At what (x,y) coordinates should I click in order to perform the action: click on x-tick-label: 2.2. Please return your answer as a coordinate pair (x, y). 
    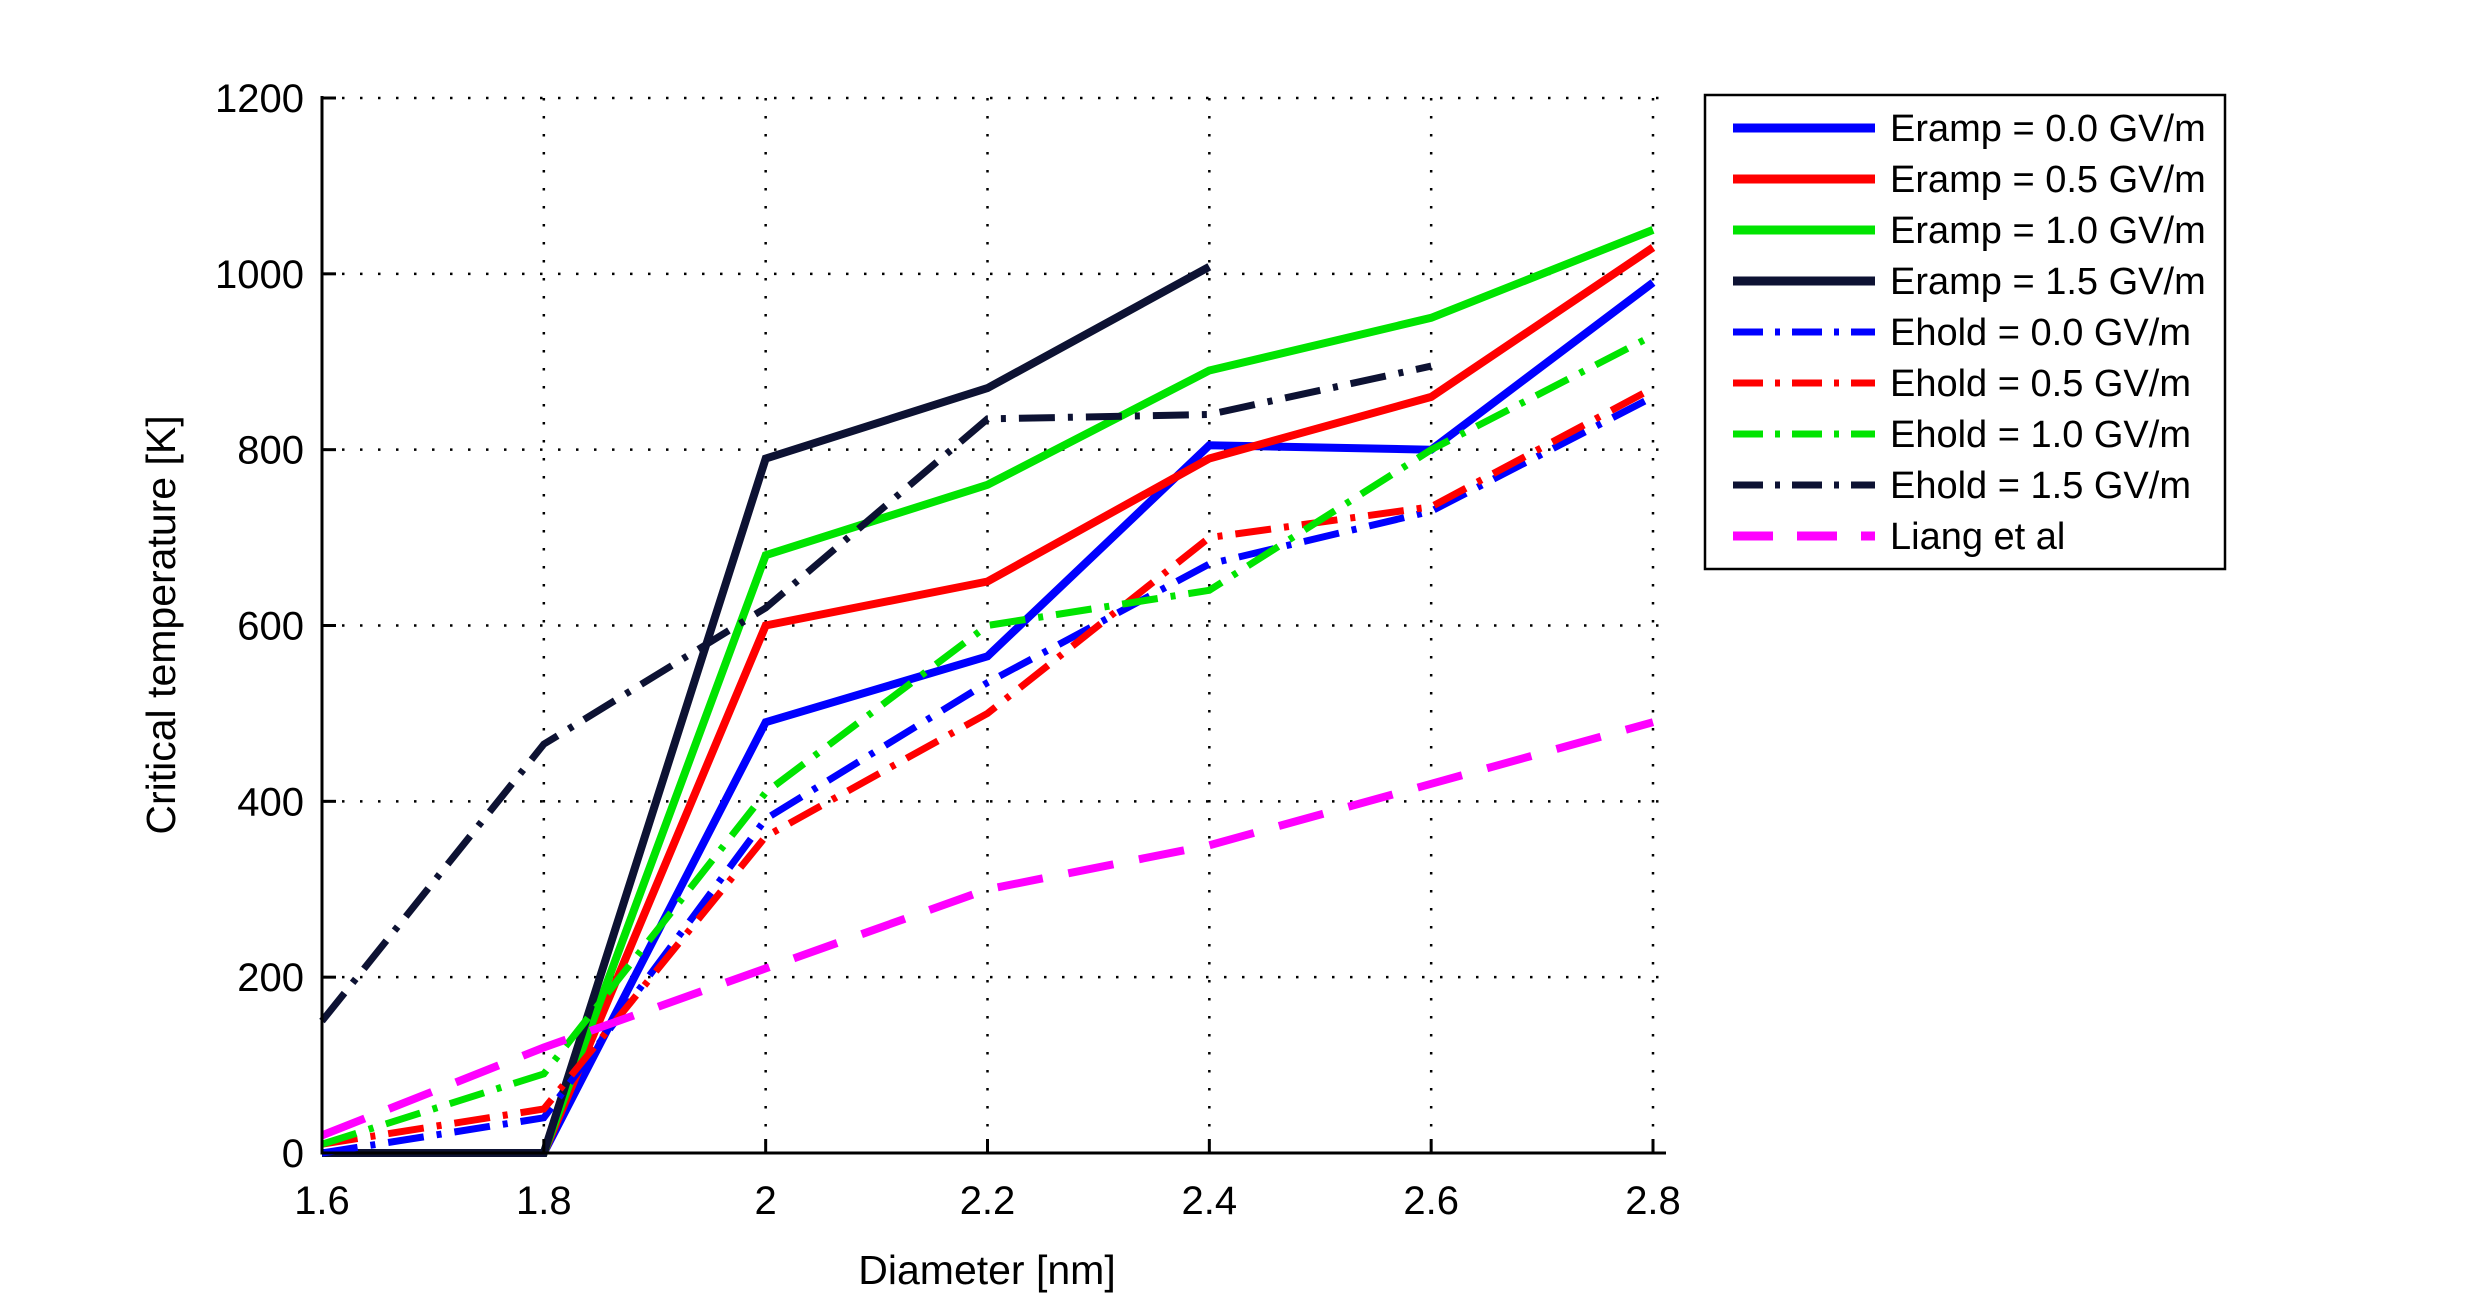
    Looking at the image, I should click on (988, 1201).